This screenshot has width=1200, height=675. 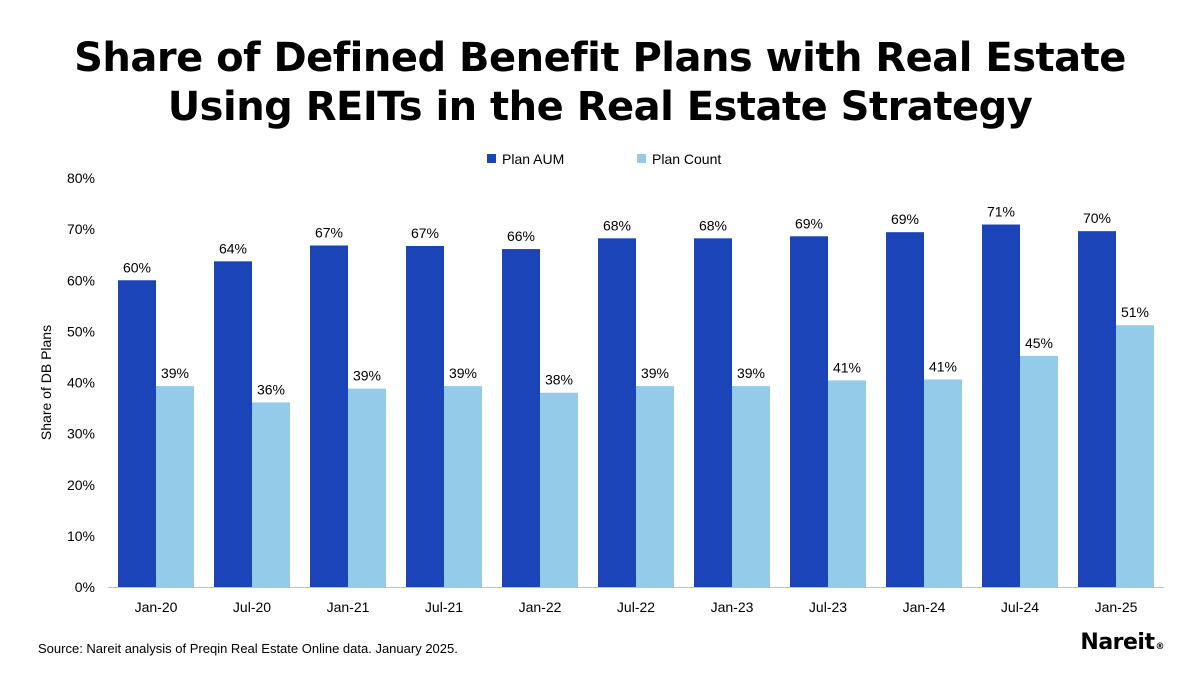 What do you see at coordinates (1020, 607) in the screenshot?
I see `x-tick-label: Jul-24` at bounding box center [1020, 607].